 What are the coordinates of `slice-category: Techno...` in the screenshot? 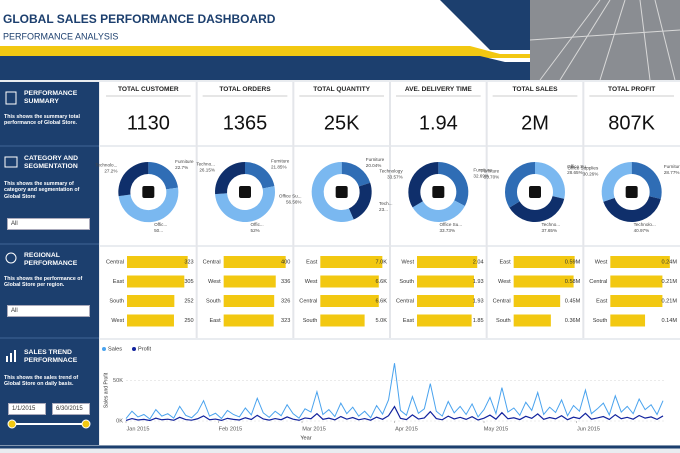 It's located at (550, 224).